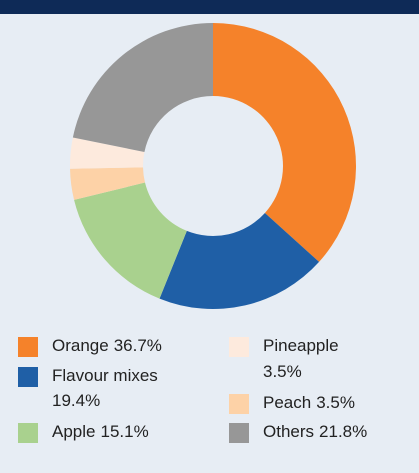  Describe the element at coordinates (80, 345) in the screenshot. I see `legend-name: Orange` at that location.